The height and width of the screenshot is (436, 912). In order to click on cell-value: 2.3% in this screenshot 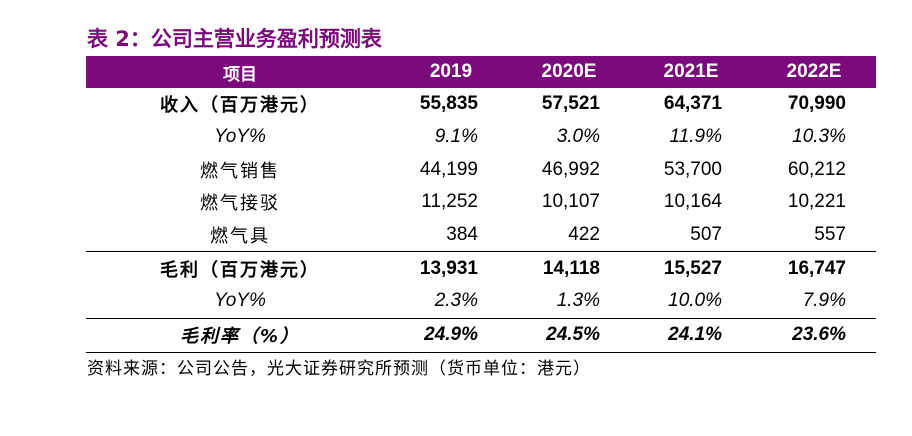, I will do `click(456, 301)`.